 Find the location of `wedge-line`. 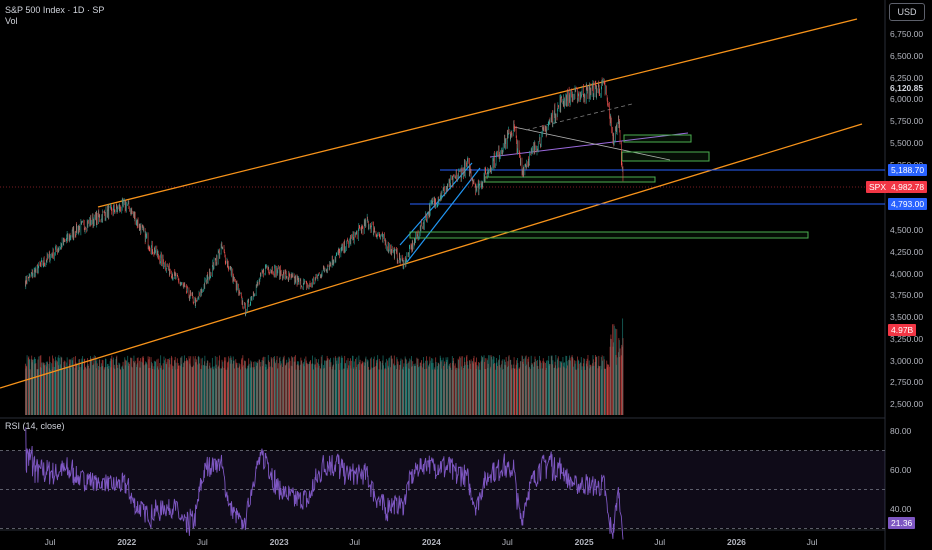

wedge-line is located at coordinates (436, 204).